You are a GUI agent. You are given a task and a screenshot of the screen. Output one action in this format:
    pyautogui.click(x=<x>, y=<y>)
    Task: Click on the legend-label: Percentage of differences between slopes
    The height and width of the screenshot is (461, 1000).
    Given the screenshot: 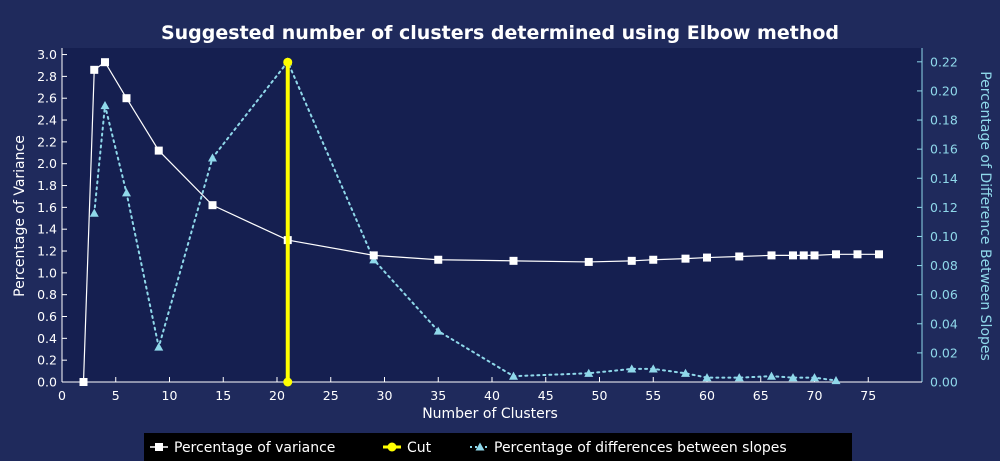 What is the action you would take?
    pyautogui.click(x=640, y=448)
    